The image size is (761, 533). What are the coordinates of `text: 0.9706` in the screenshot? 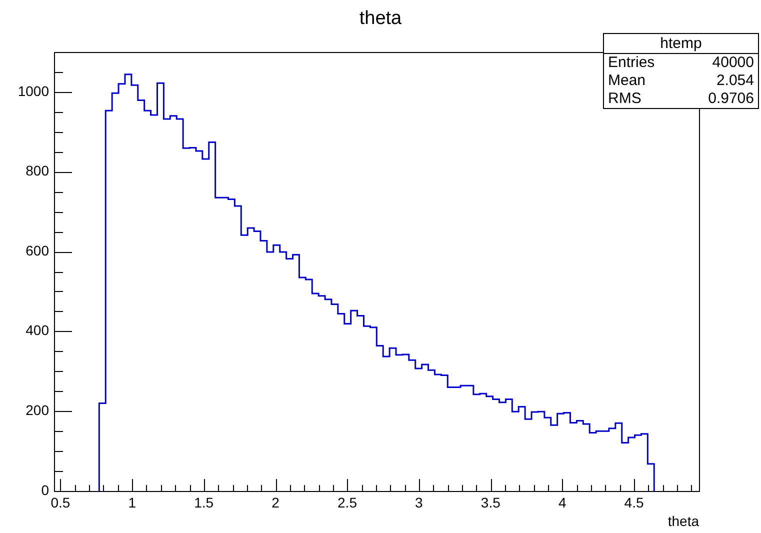 It's located at (731, 99).